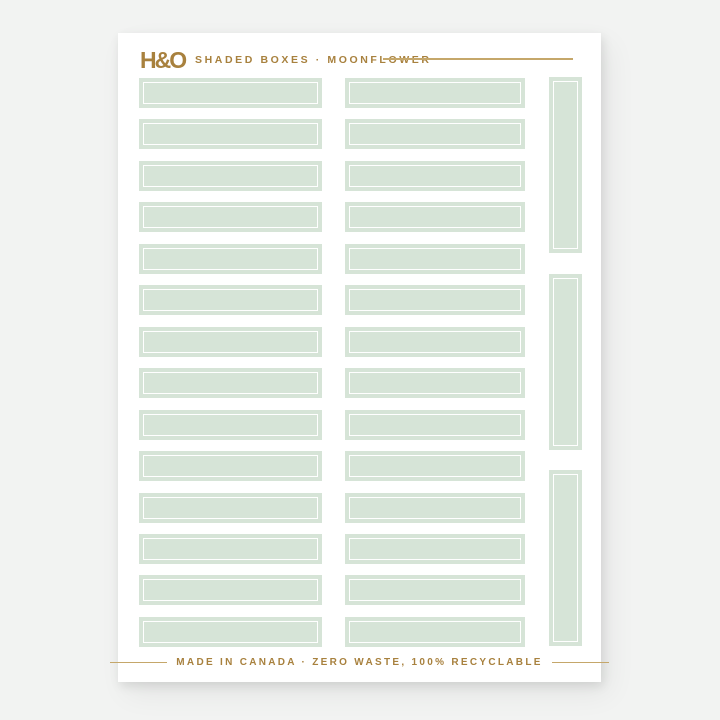  I want to click on footer-rule-right, so click(580, 662).